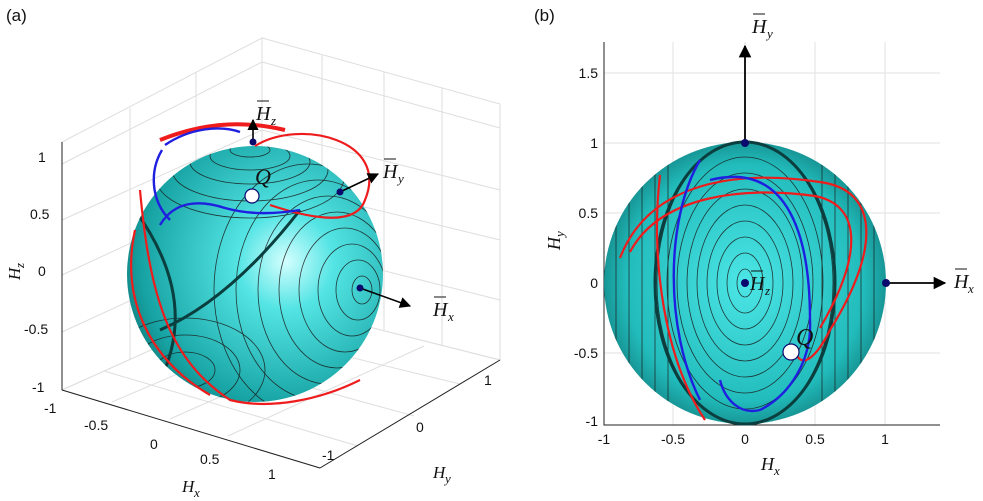 The image size is (983, 501). What do you see at coordinates (255, 274) in the screenshot?
I see `panel-a-sphere` at bounding box center [255, 274].